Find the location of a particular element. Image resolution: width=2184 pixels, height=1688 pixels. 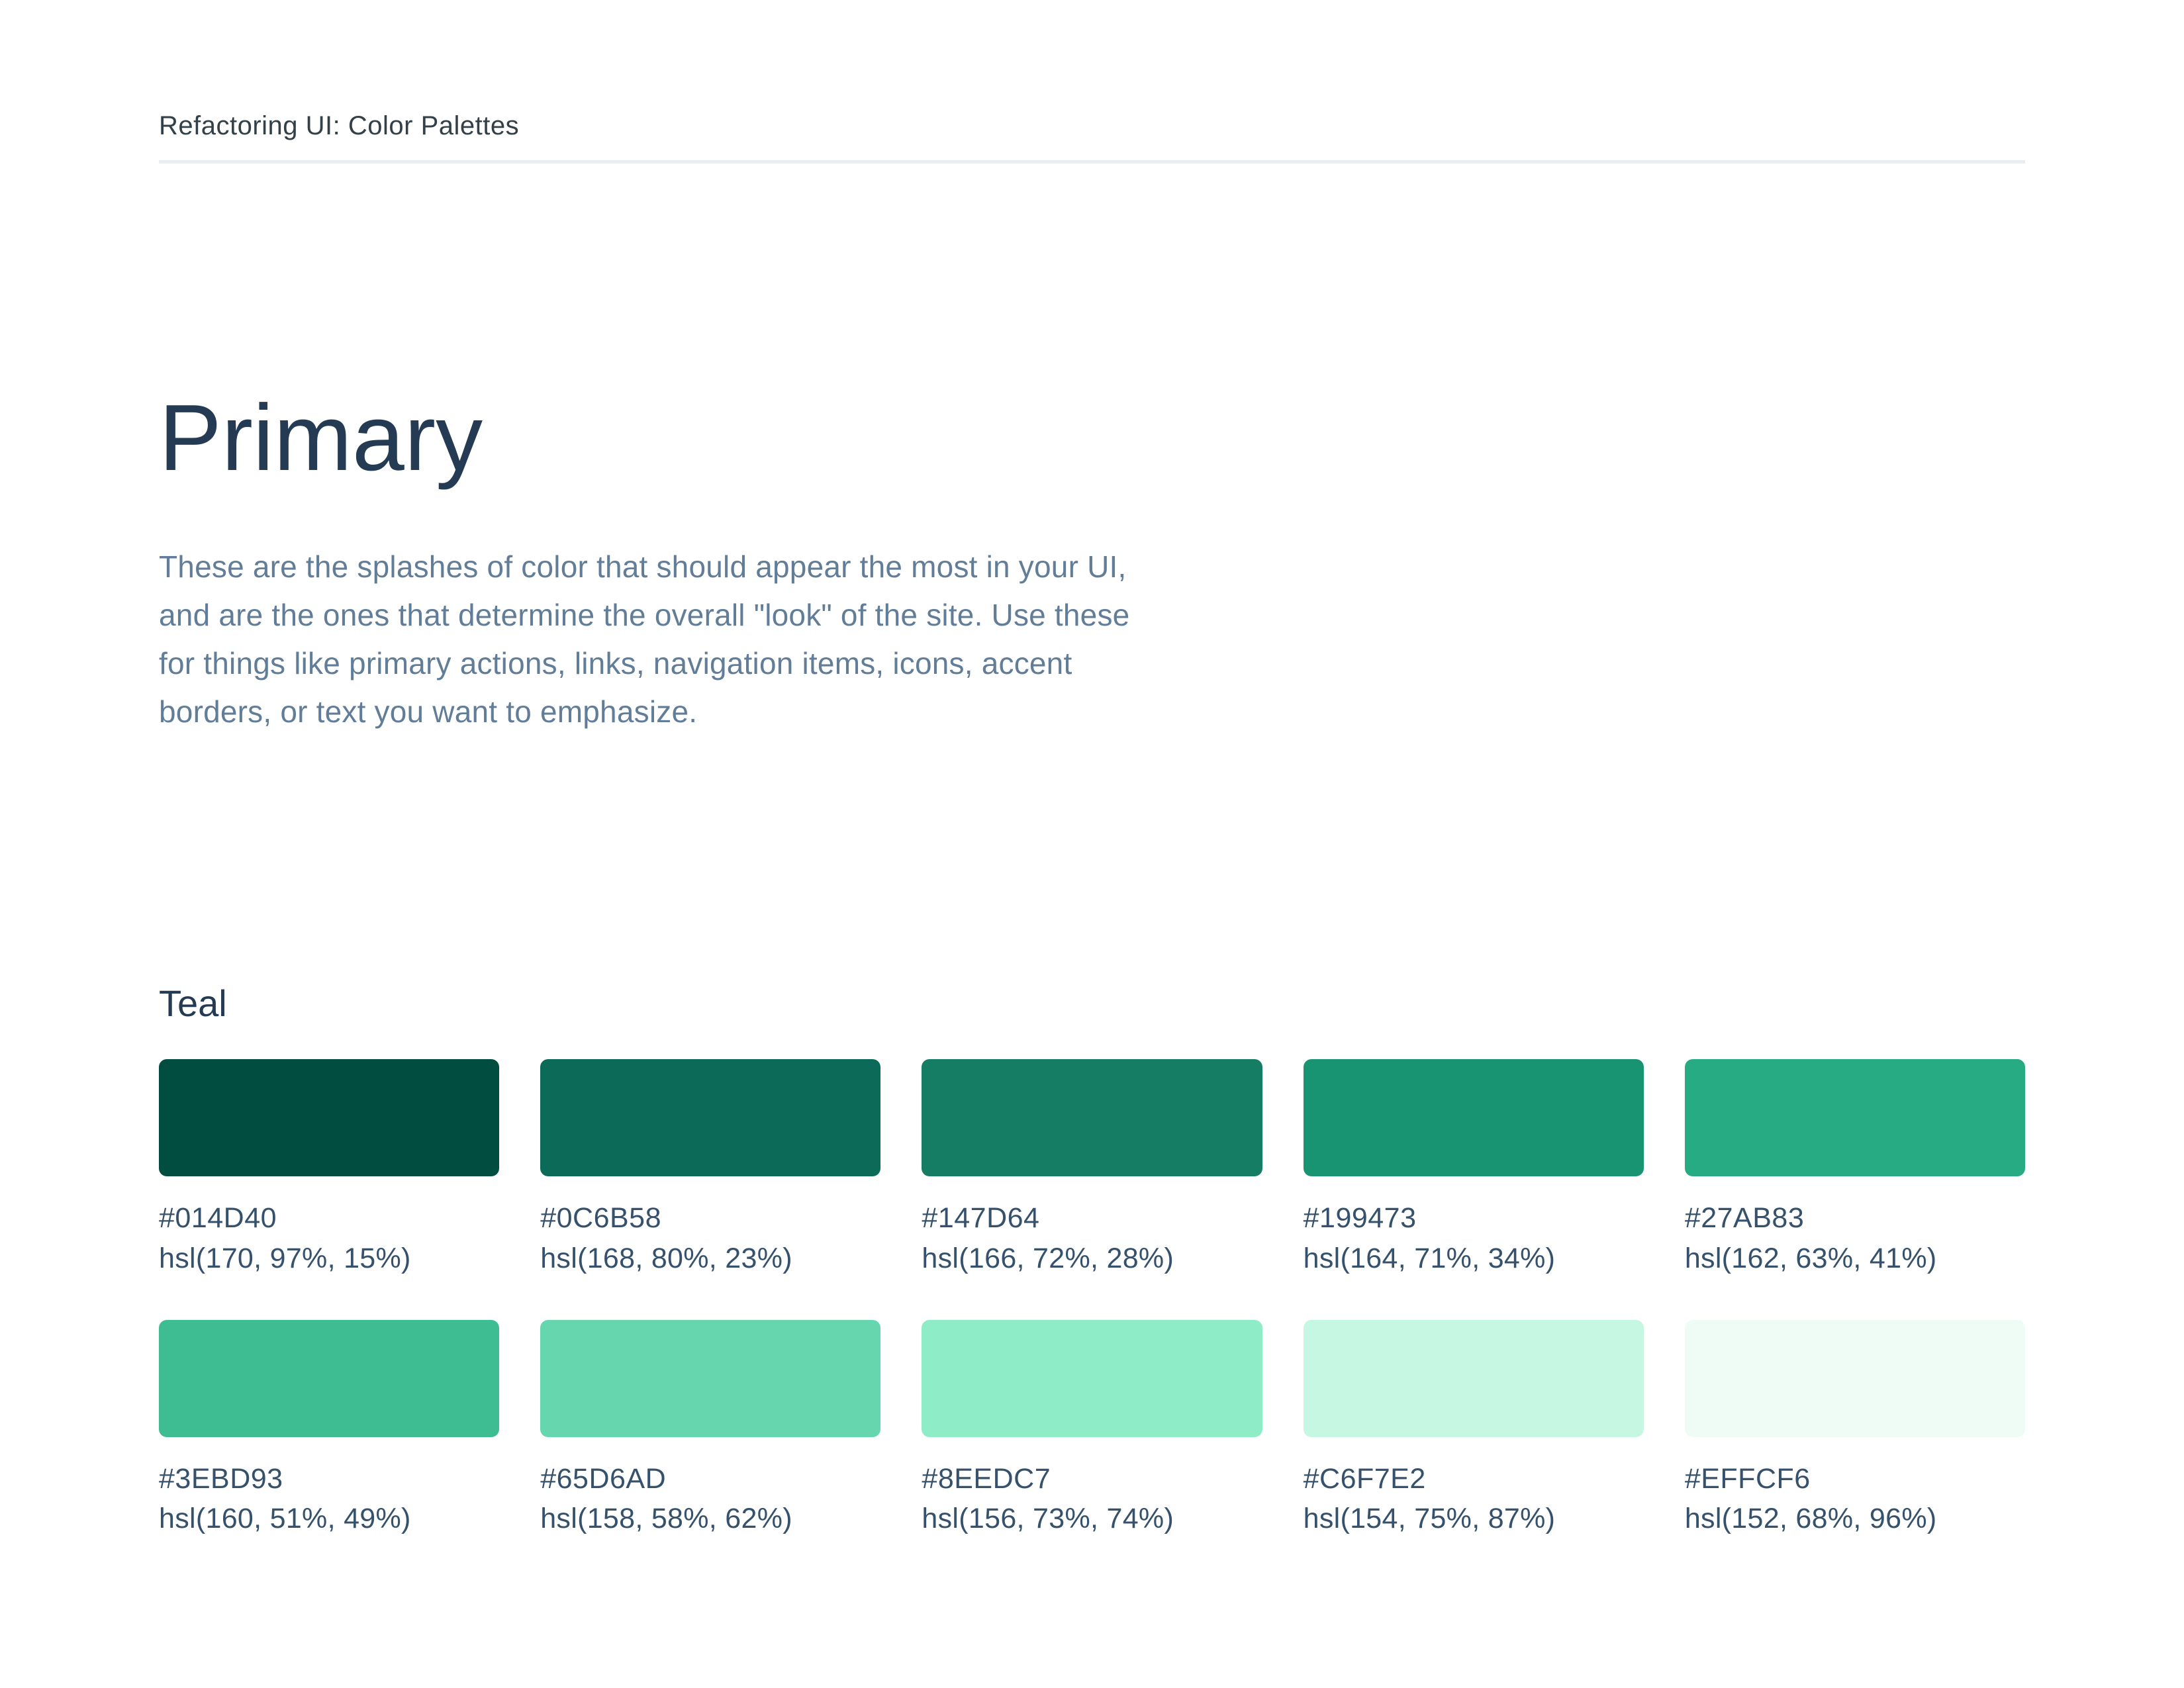

hsl-label: hsl(158, 58%, 62%) is located at coordinates (666, 1519).